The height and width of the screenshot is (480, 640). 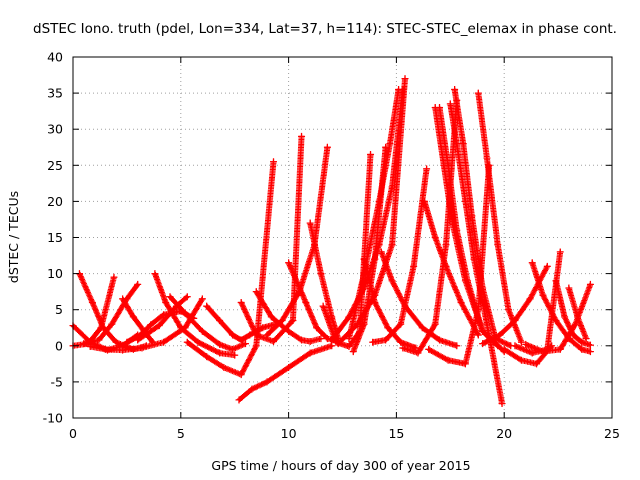 I want to click on x-tick-label: 15, so click(x=396, y=433).